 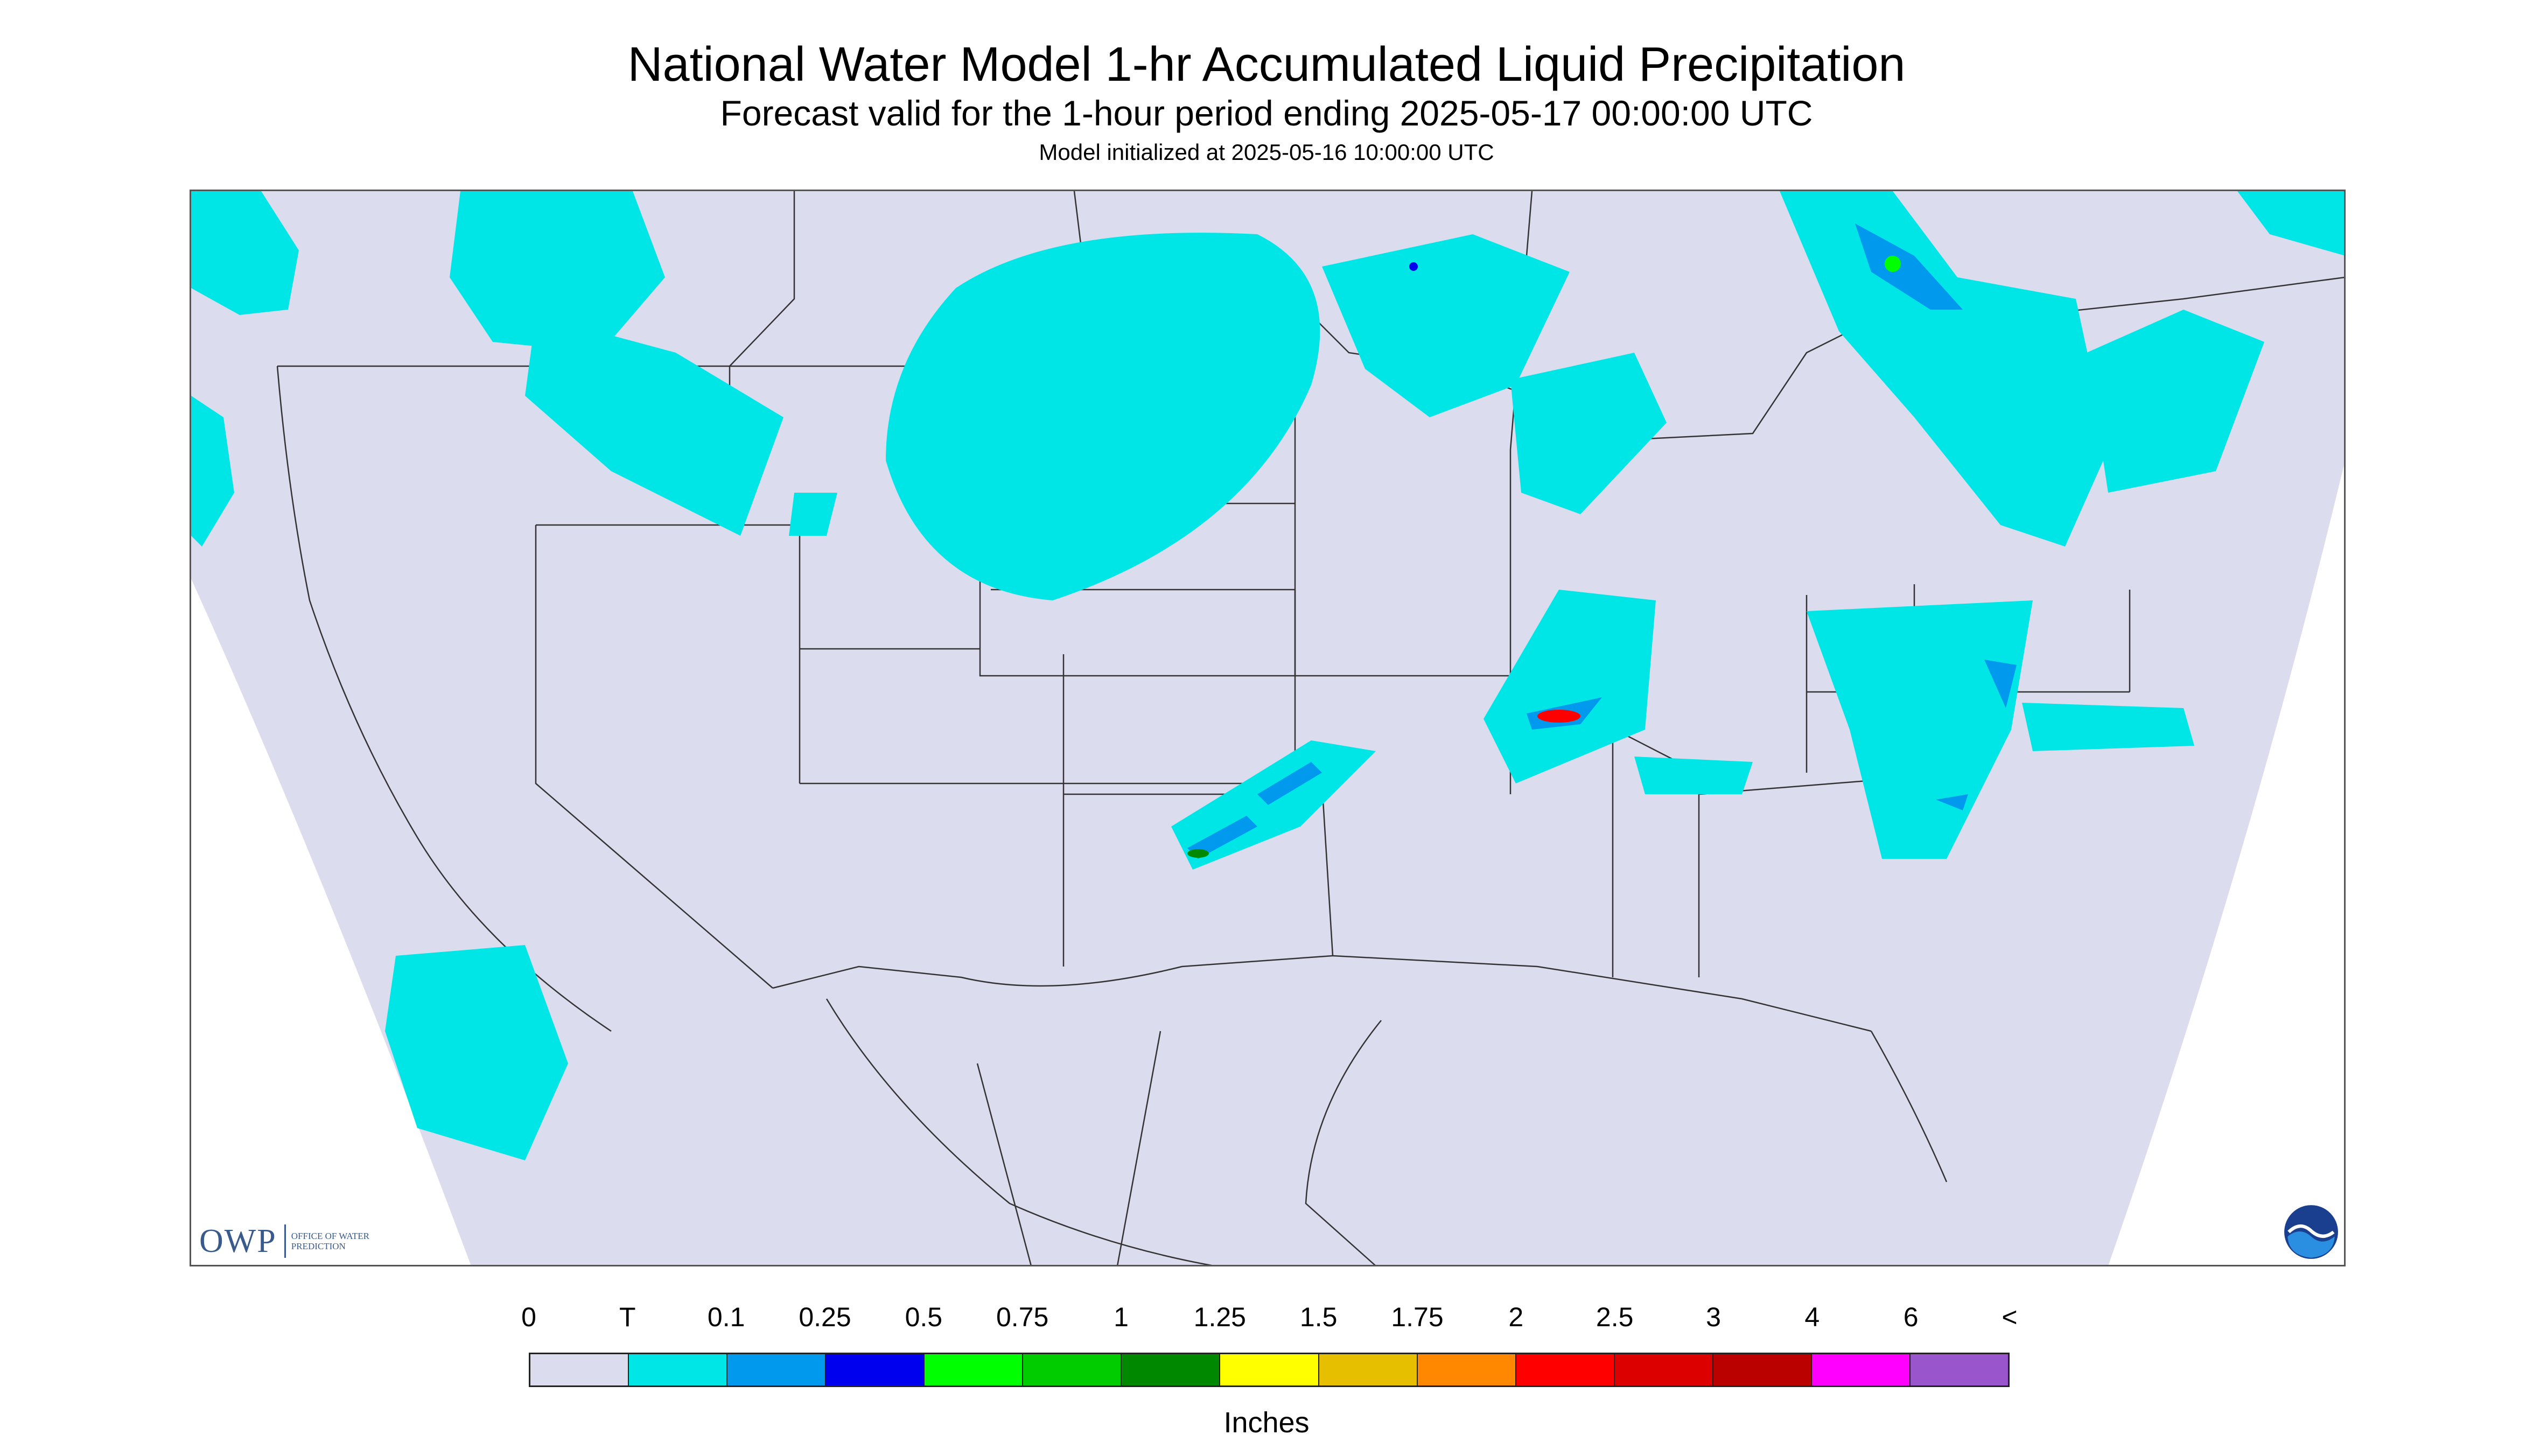 I want to click on legend-tick-label: 1, so click(x=1122, y=1317).